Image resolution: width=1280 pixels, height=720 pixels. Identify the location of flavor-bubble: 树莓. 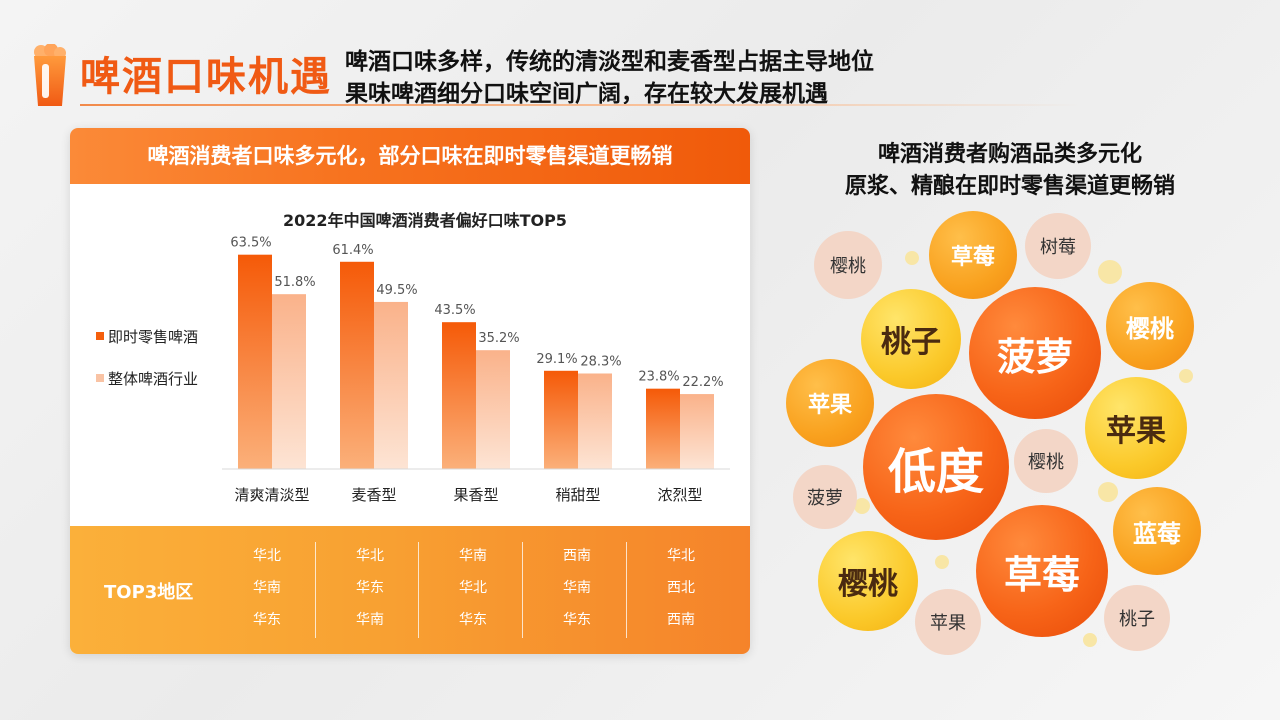
(1058, 246).